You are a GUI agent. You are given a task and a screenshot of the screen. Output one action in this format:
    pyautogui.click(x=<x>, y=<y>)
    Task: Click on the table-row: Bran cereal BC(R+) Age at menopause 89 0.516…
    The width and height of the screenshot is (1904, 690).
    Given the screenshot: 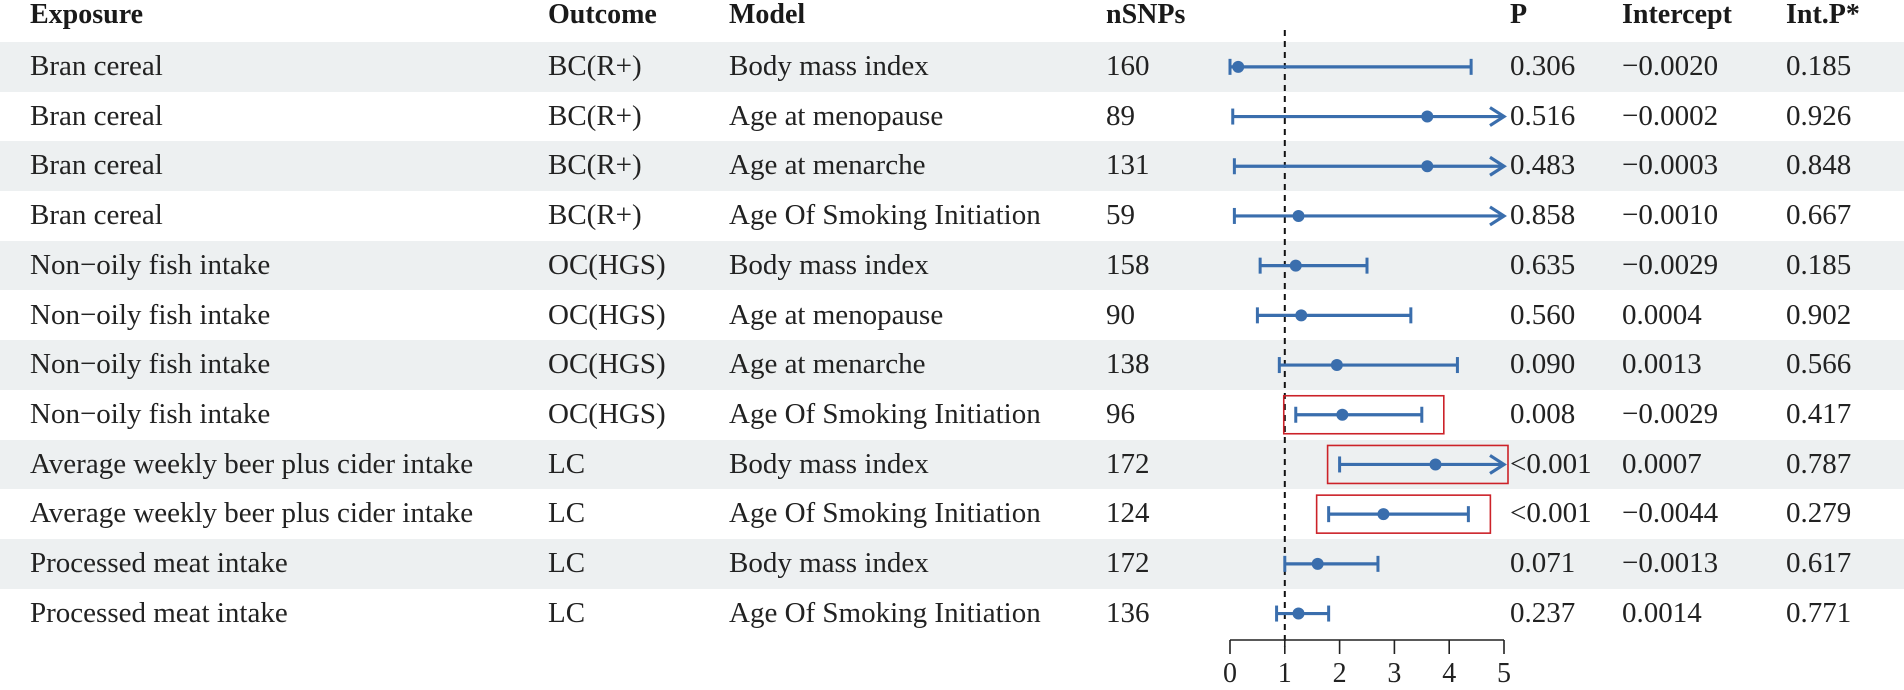 What is the action you would take?
    pyautogui.click(x=952, y=117)
    